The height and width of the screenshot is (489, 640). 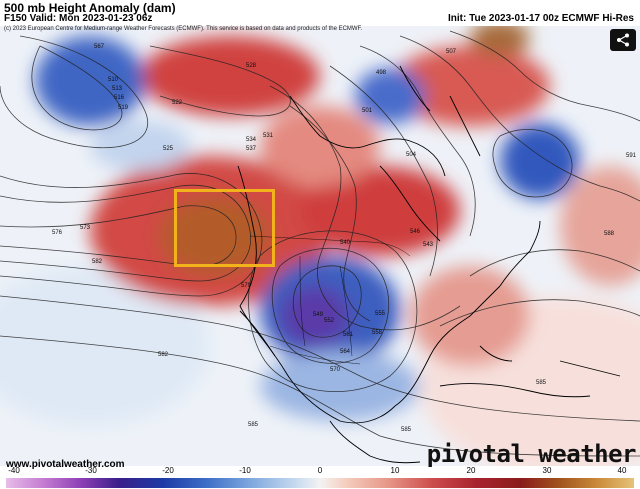 What do you see at coordinates (377, 333) in the screenshot?
I see `contour-label: 558` at bounding box center [377, 333].